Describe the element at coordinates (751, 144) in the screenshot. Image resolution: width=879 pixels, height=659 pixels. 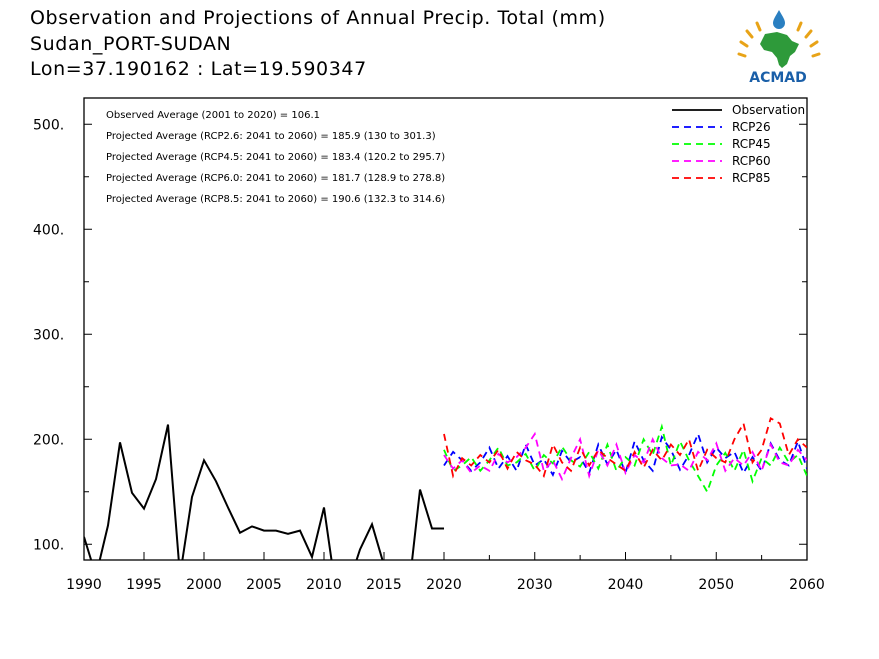
I see `legend-label: RCP45` at that location.